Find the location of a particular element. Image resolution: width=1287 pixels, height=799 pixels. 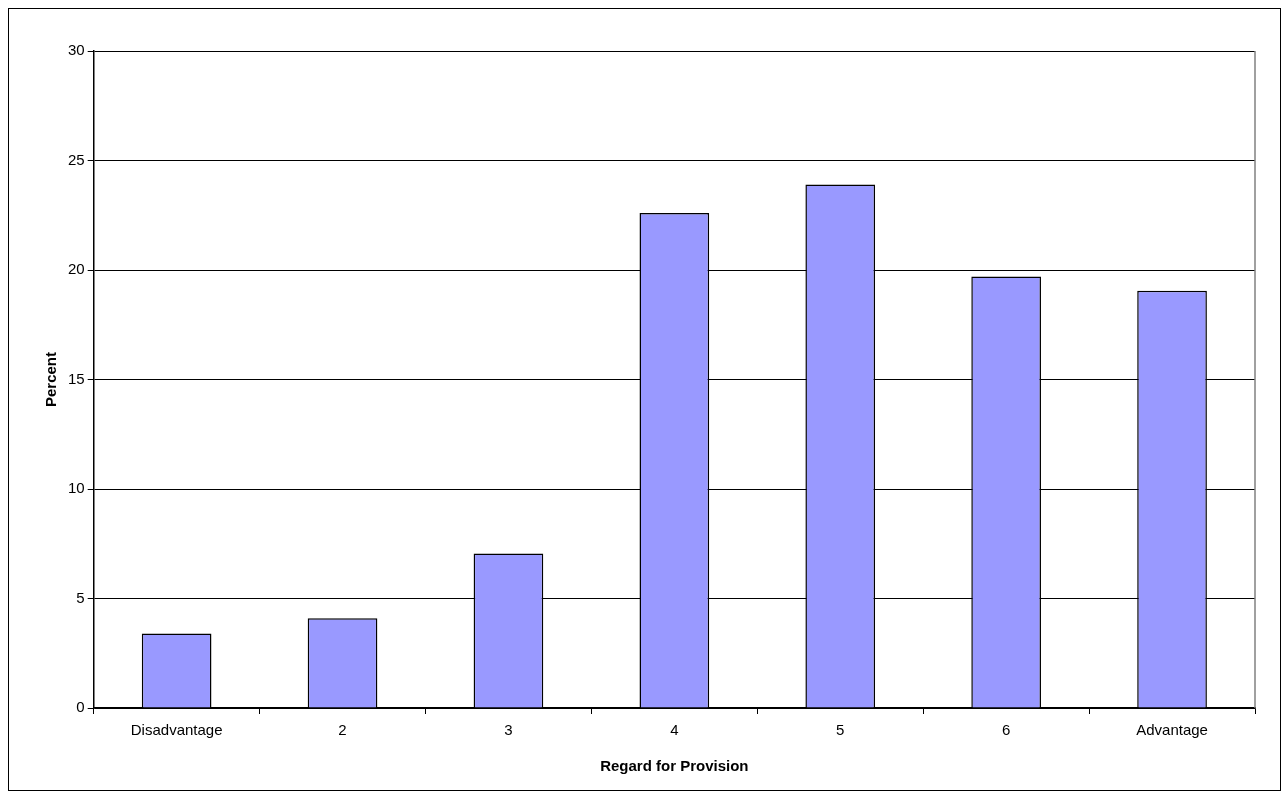

x-tick-label: 5 is located at coordinates (840, 730).